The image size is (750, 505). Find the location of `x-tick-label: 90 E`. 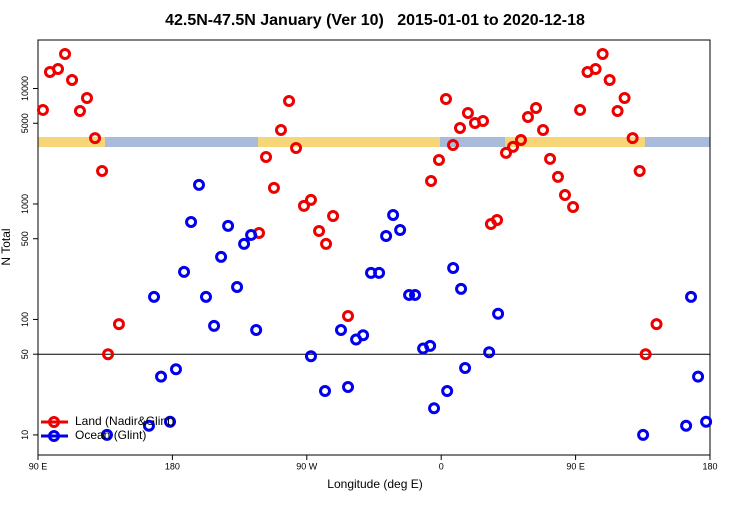

x-tick-label: 90 E is located at coordinates (38, 466).